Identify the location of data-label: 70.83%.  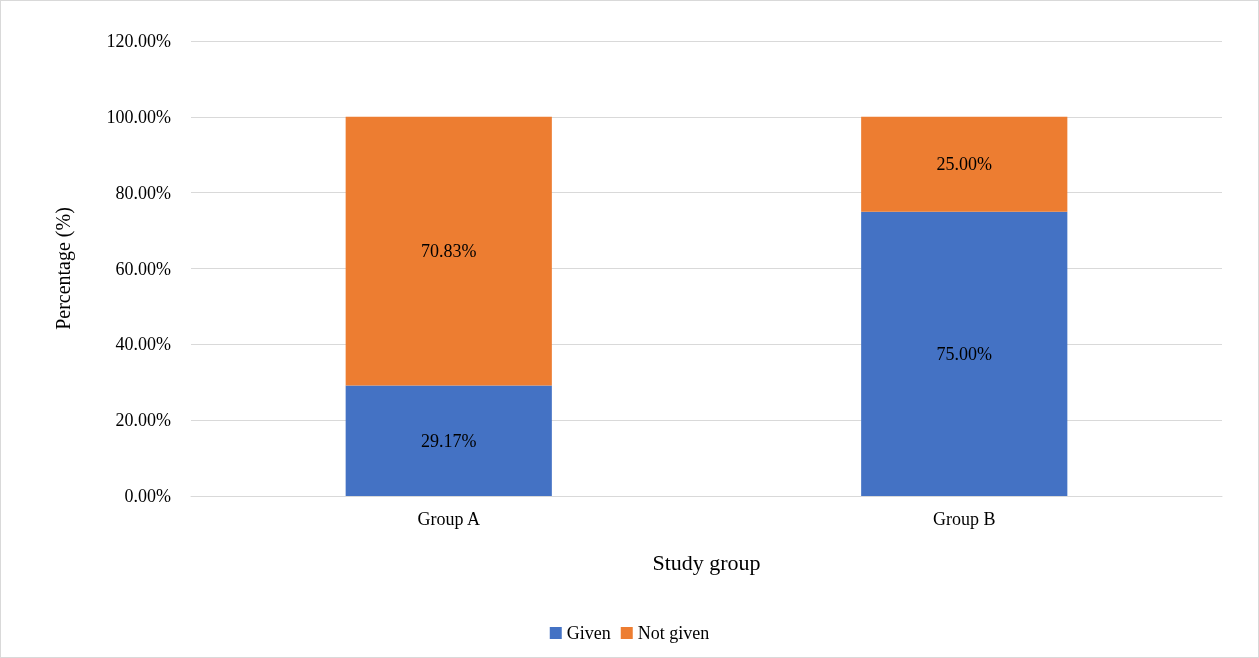
(449, 251).